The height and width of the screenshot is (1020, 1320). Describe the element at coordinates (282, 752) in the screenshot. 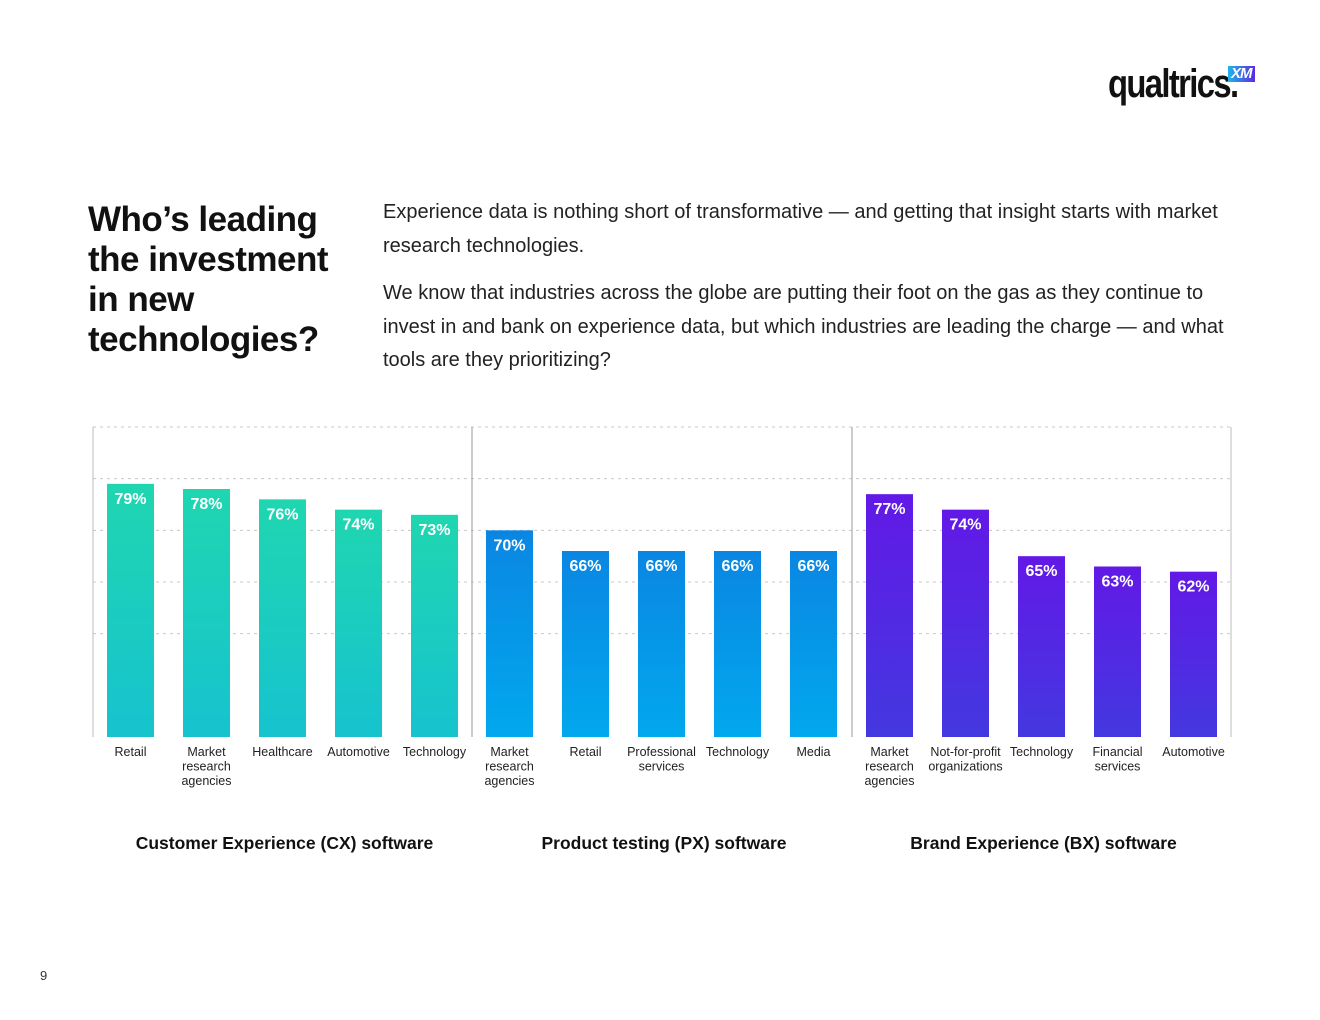

I see `category-label: Healthcare` at that location.